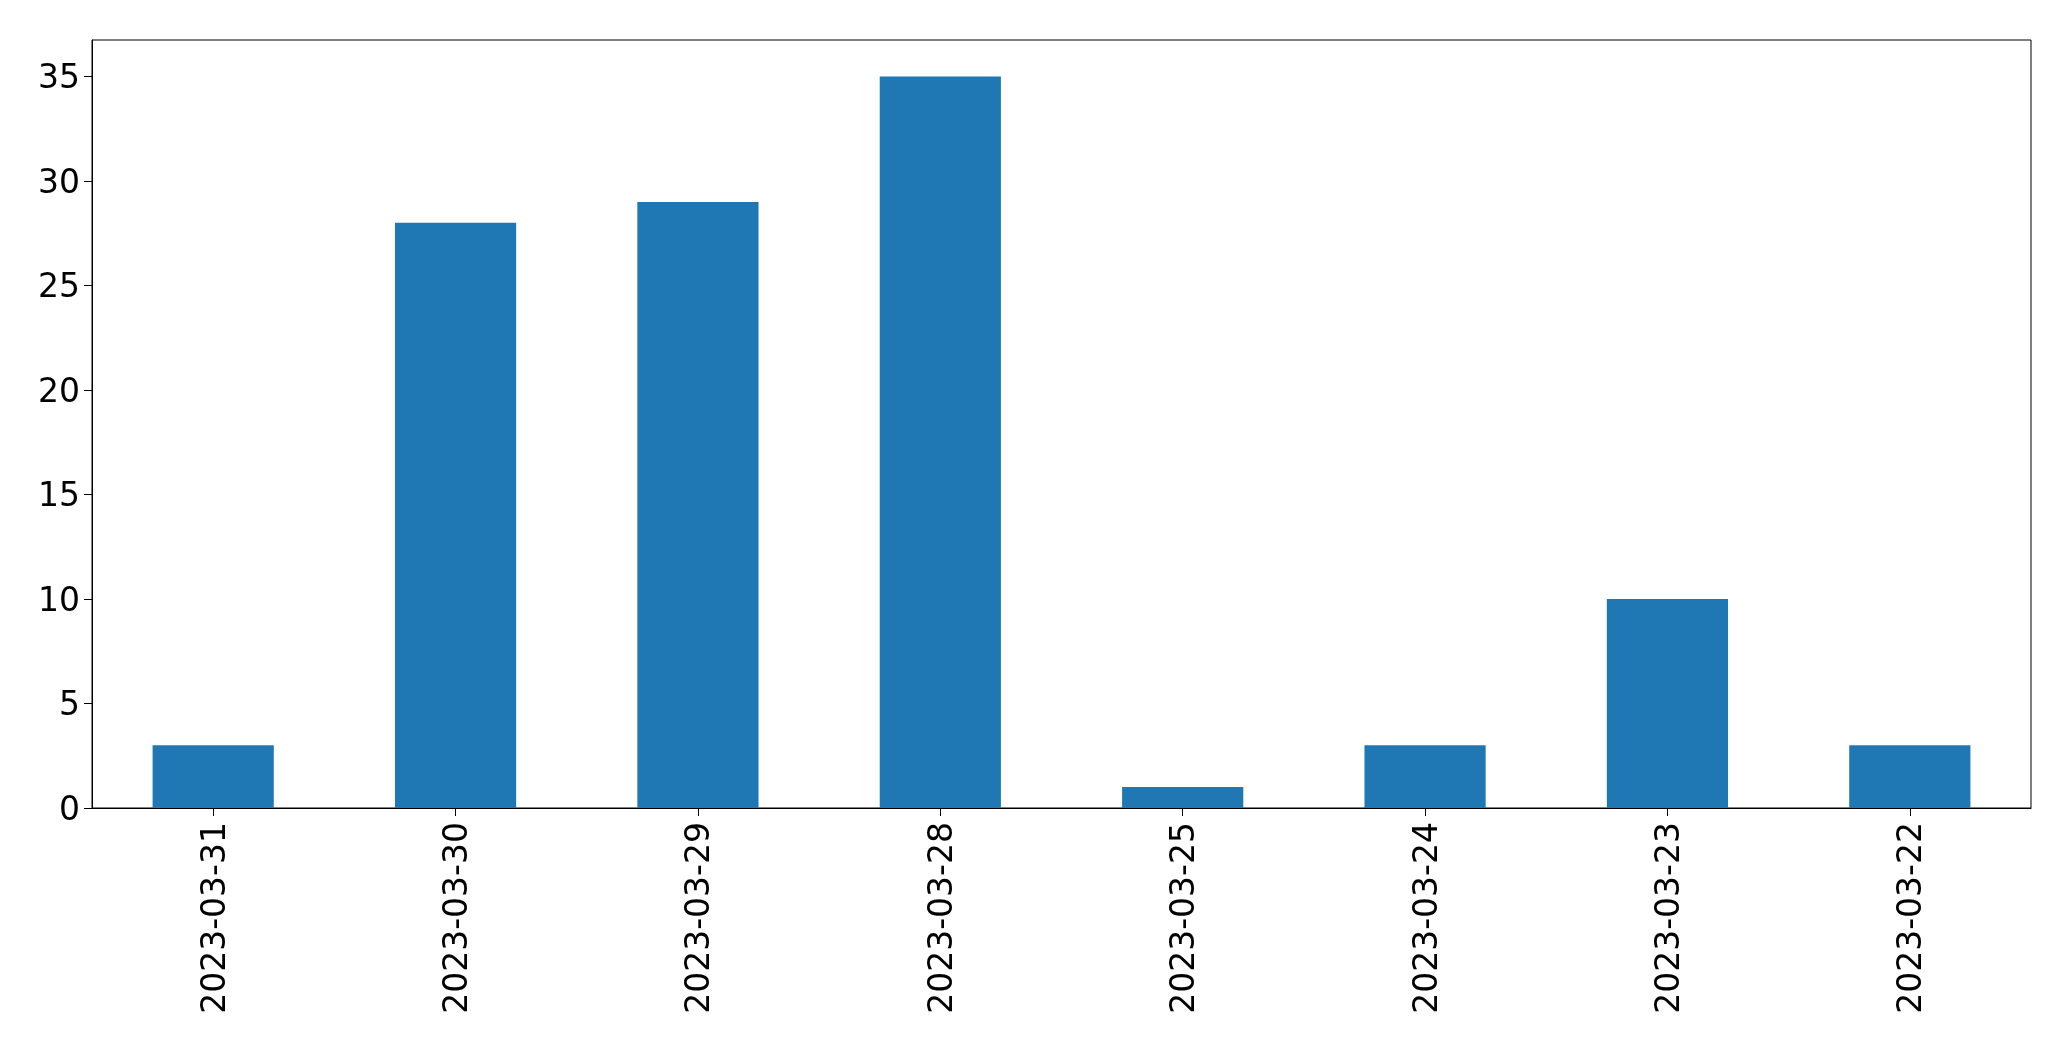 The width and height of the screenshot is (2071, 1061). I want to click on y-tick-label: 20, so click(59, 390).